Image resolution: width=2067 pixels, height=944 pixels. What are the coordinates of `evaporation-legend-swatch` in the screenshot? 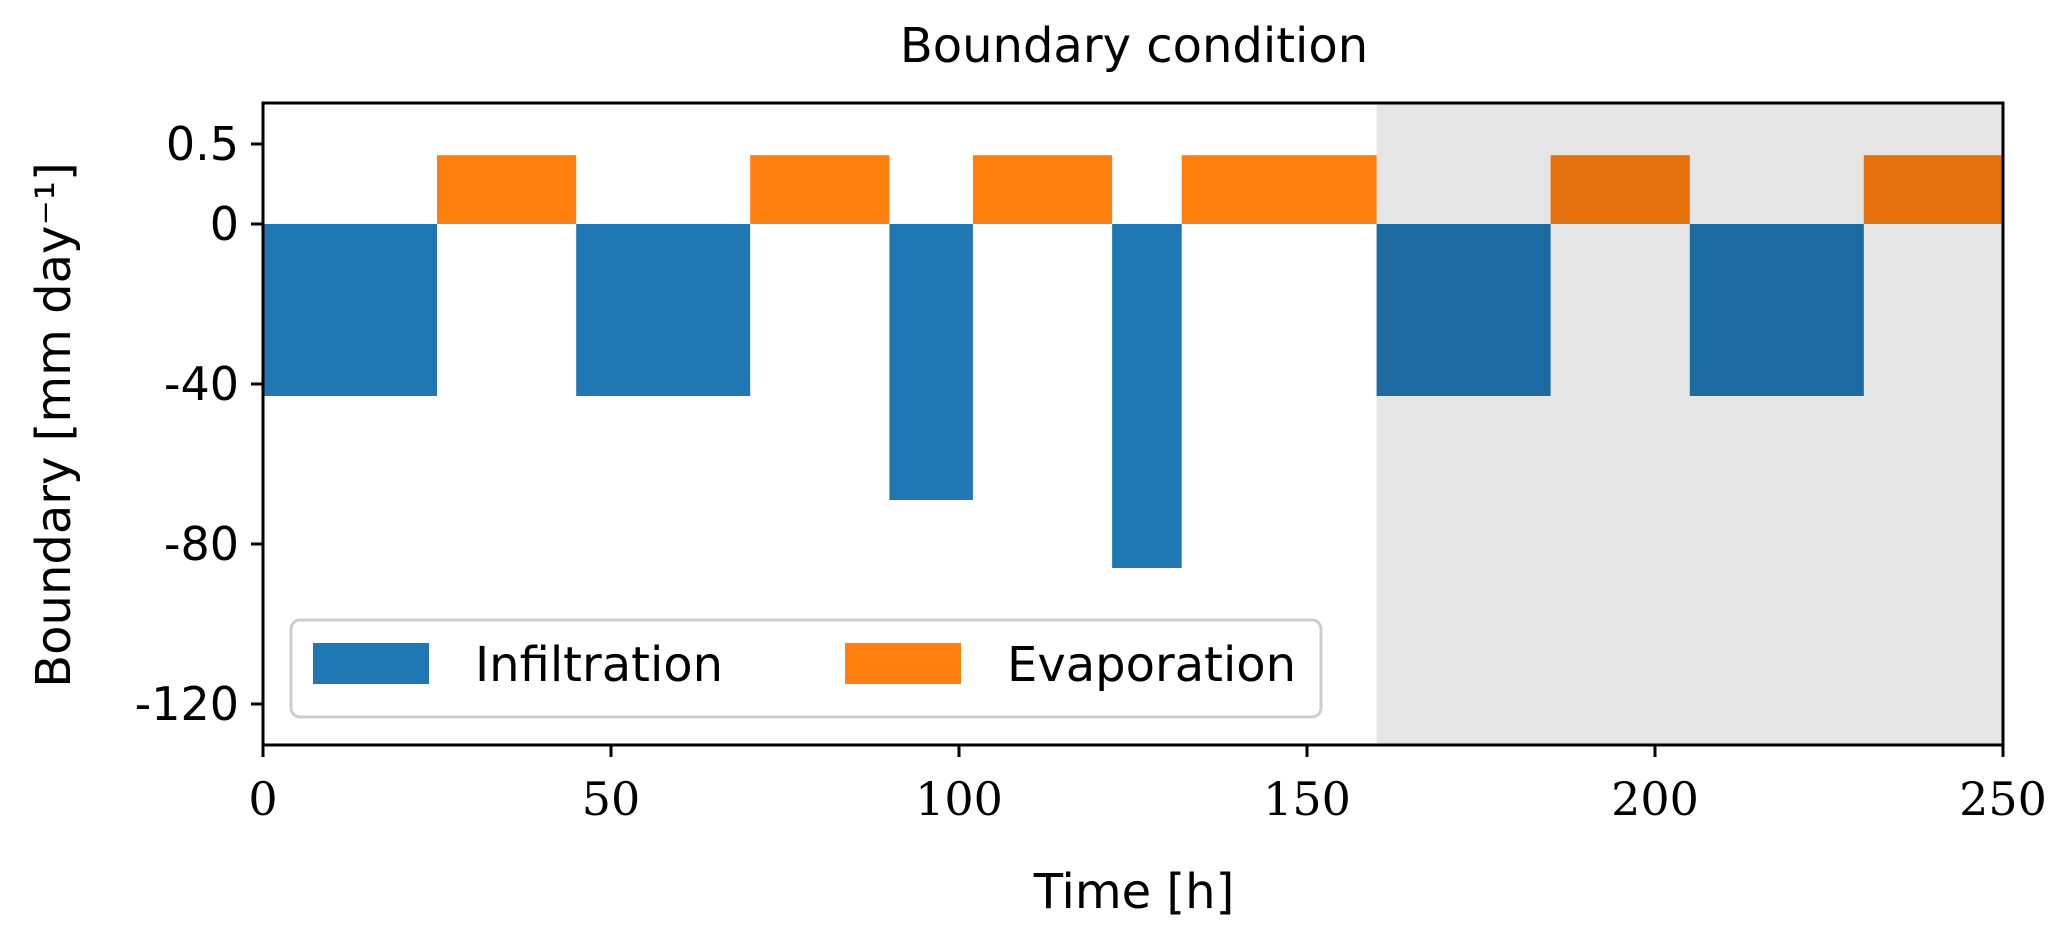 It's located at (903, 663).